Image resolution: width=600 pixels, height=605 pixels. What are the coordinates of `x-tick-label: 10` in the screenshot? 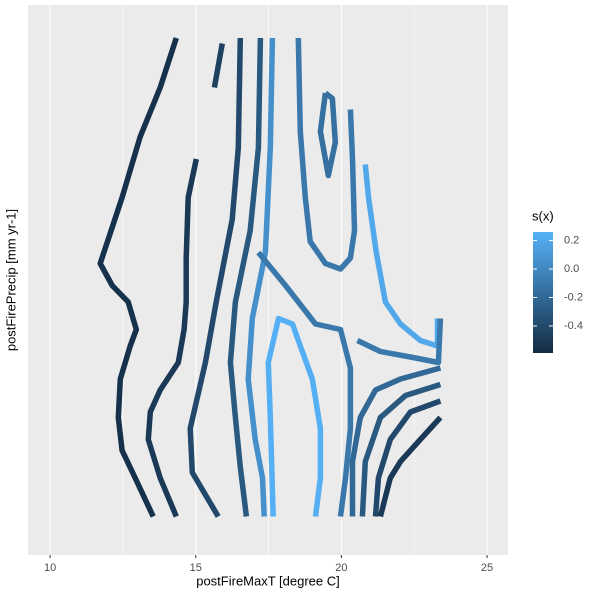 It's located at (50, 568).